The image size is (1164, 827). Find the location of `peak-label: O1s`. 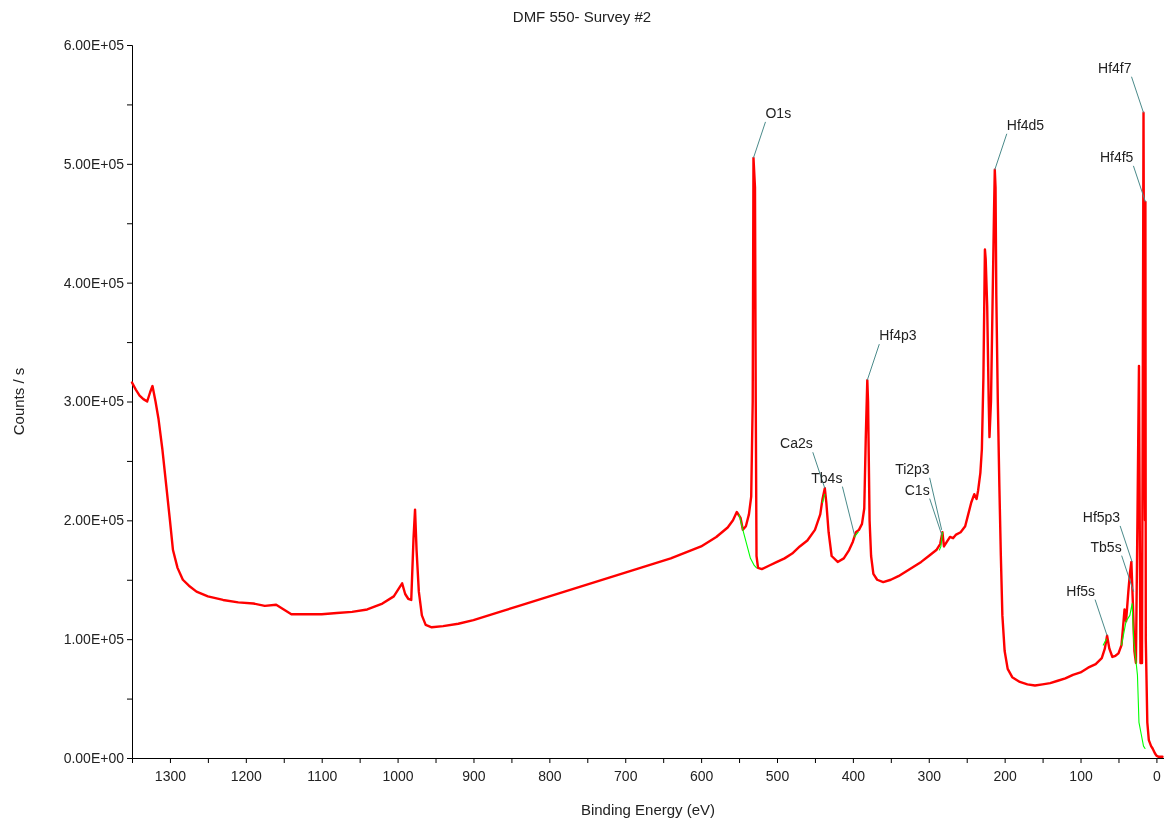

peak-label: O1s is located at coordinates (772, 131).